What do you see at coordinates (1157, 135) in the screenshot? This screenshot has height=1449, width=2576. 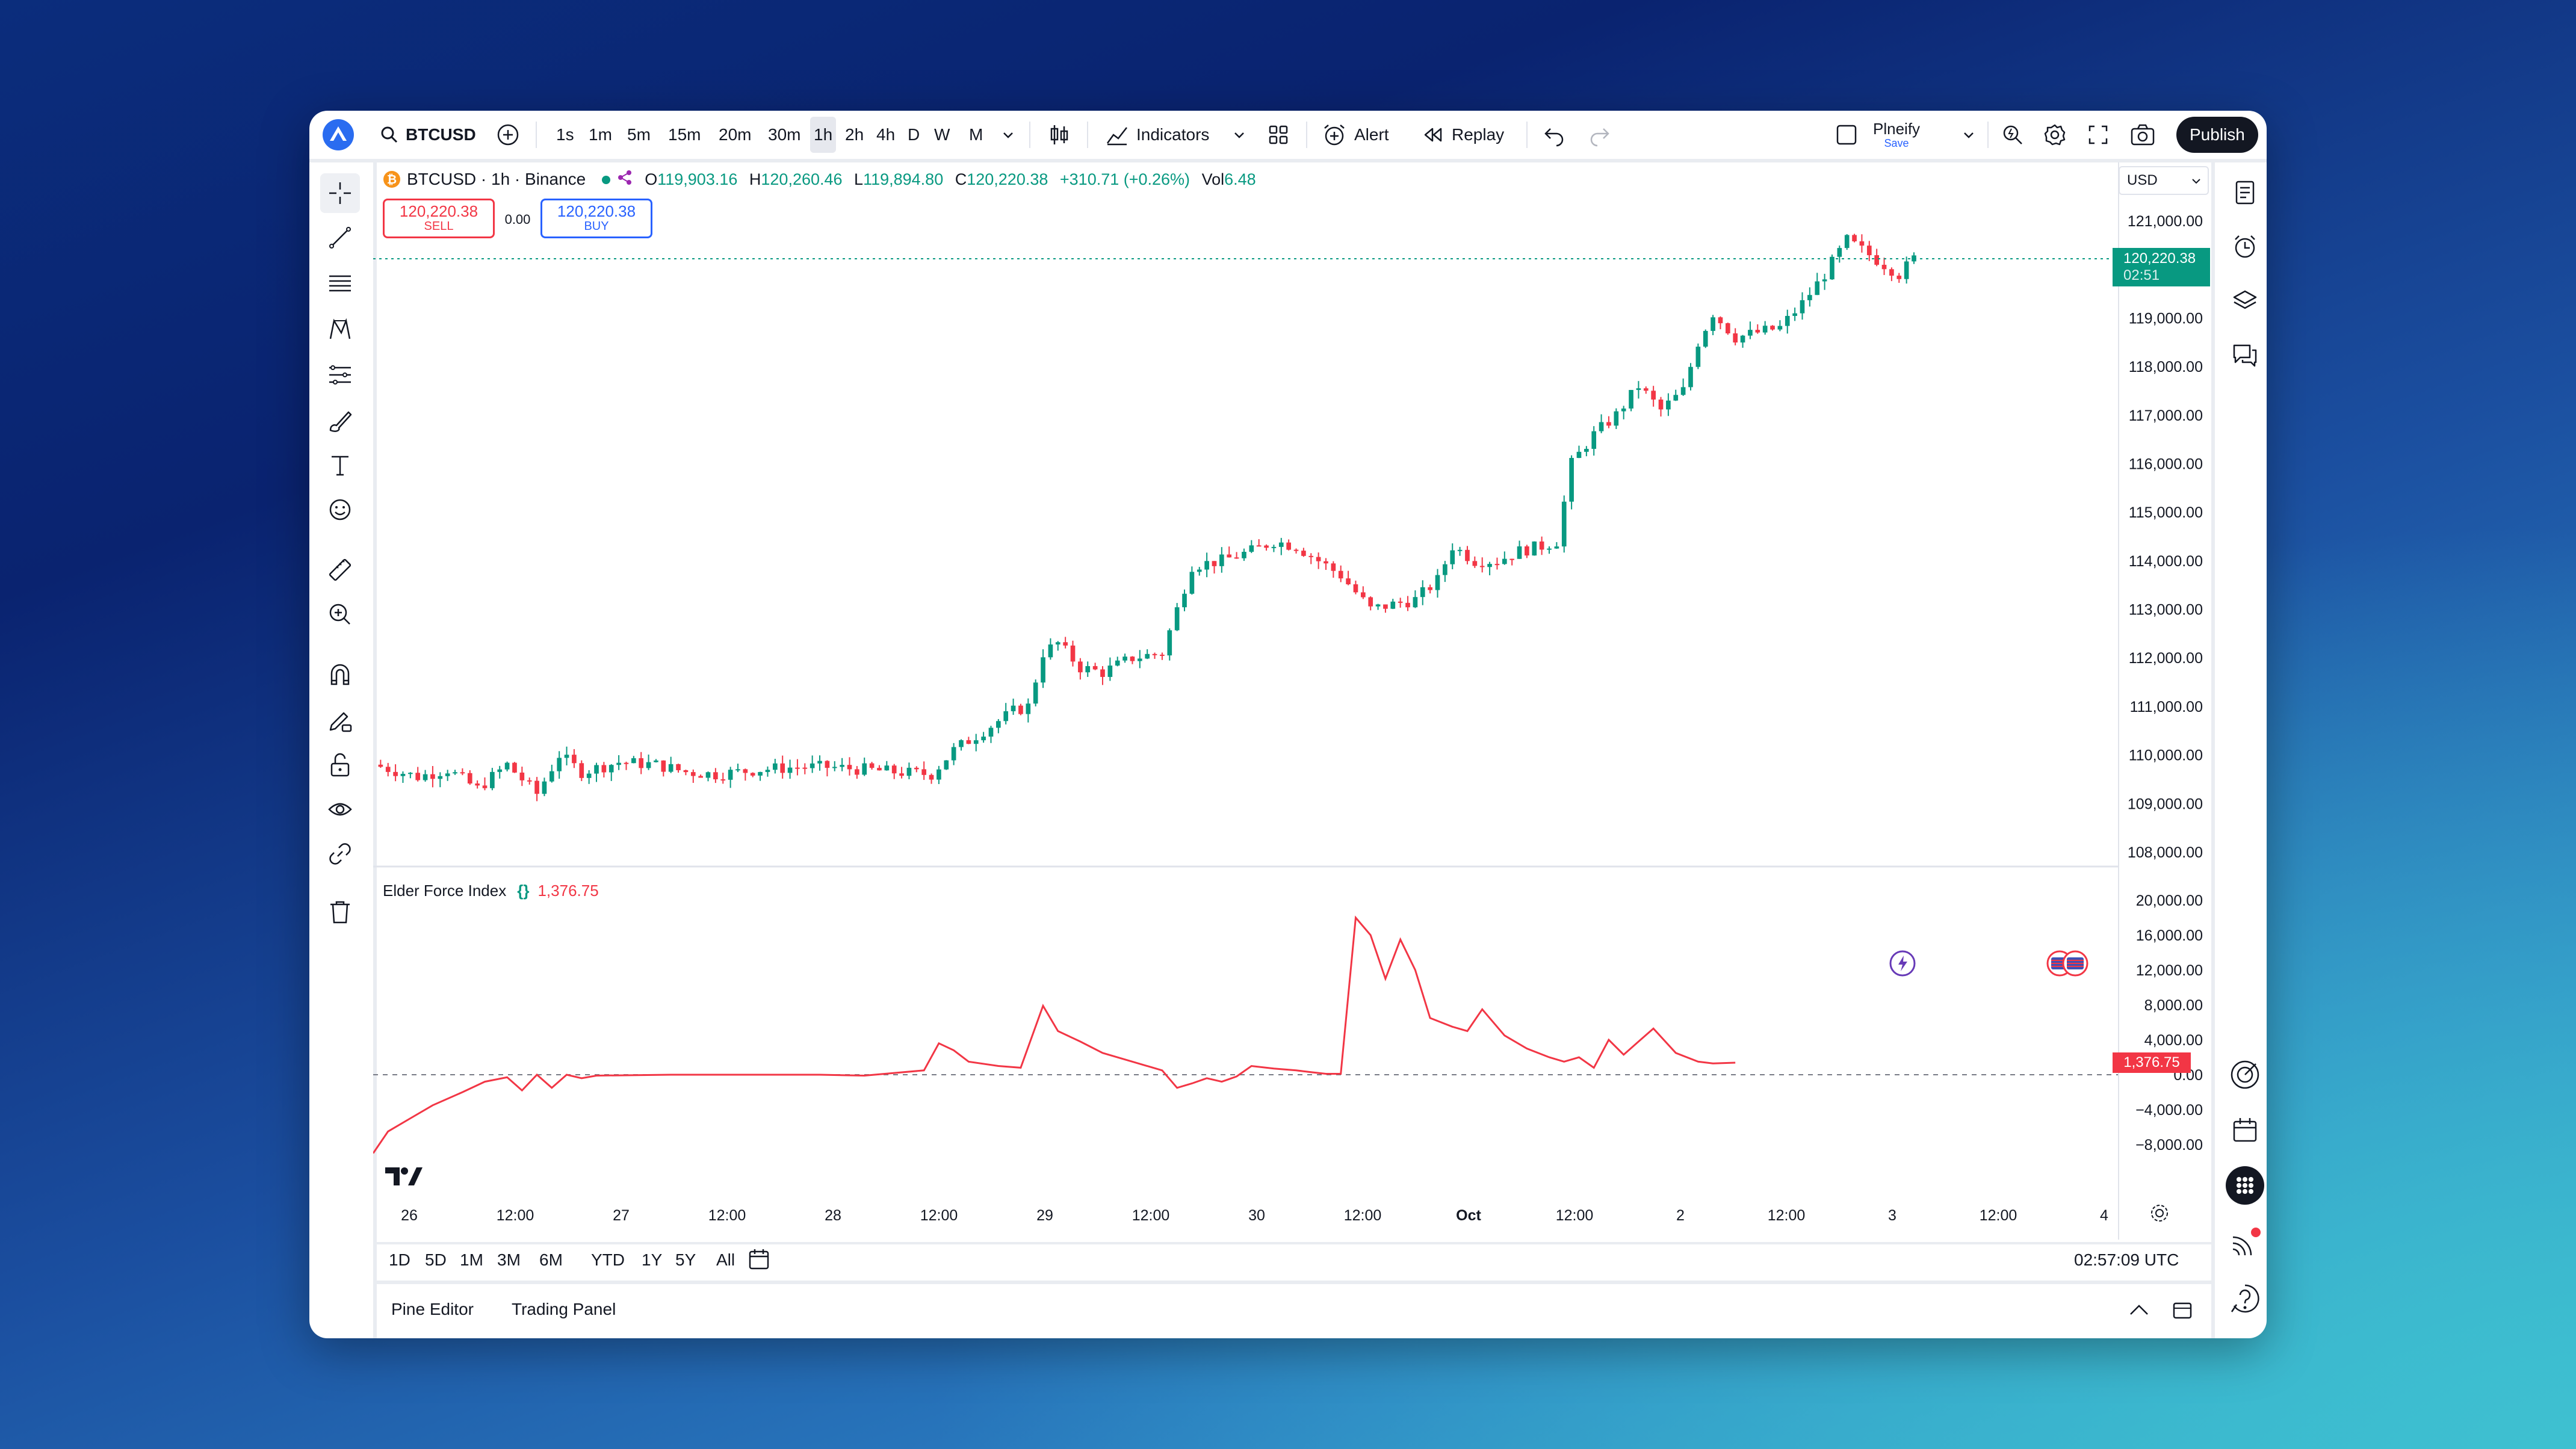 I see `indicators-button: Indicators` at bounding box center [1157, 135].